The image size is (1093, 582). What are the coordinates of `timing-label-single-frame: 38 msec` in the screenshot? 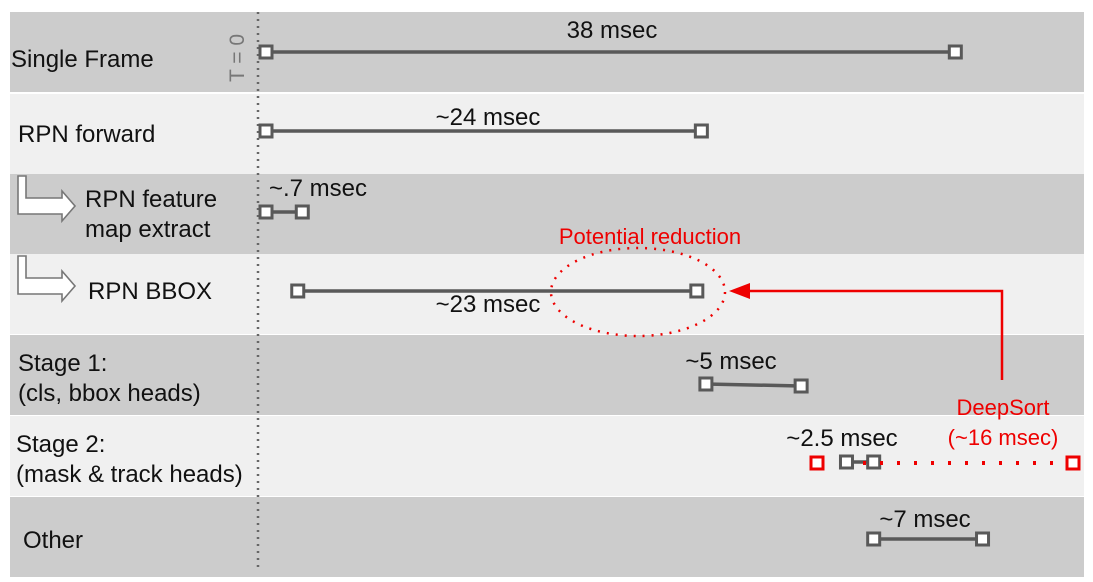 It's located at (612, 30).